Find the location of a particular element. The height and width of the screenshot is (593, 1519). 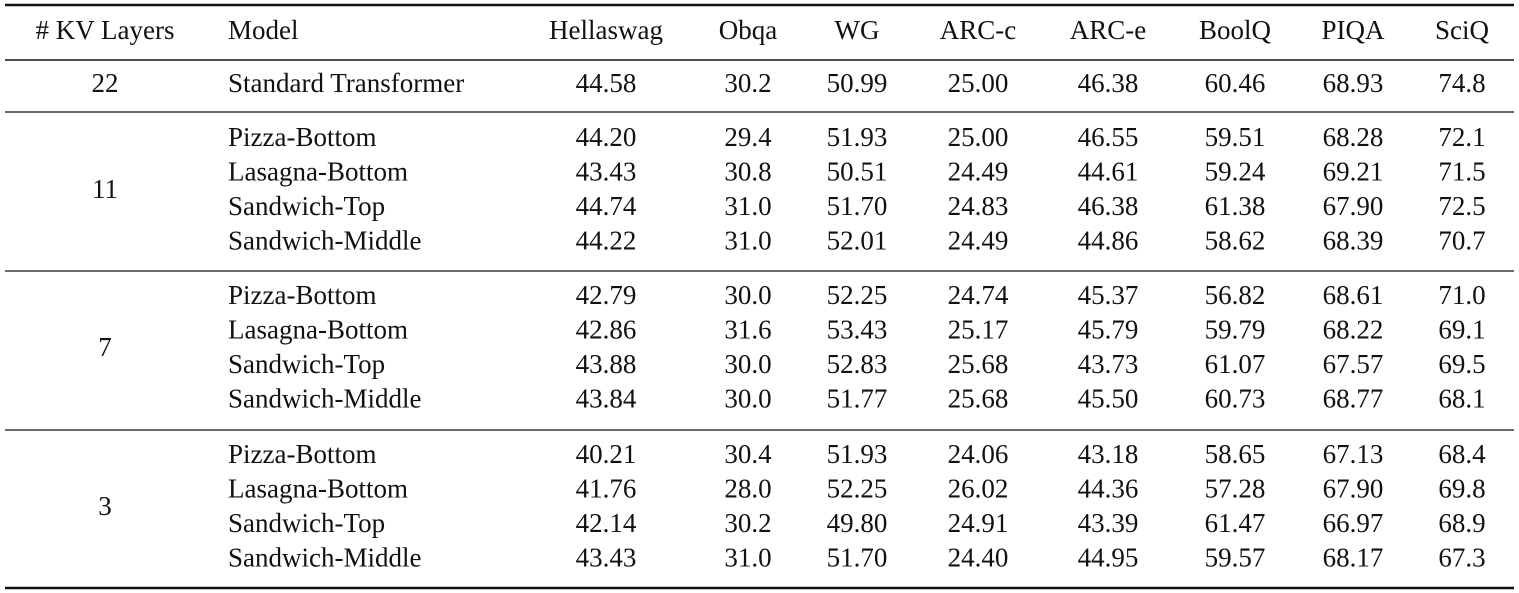

score-cell: 67.3 is located at coordinates (1461, 558).